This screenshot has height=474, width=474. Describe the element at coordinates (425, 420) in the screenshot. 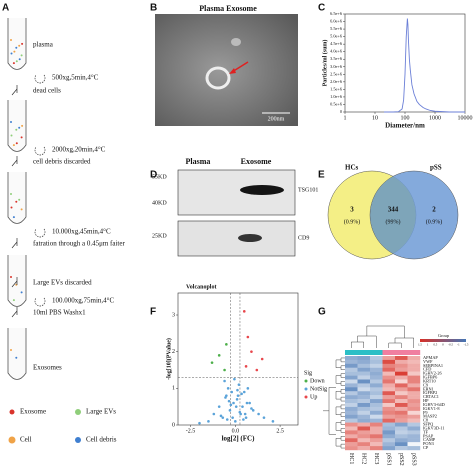

I see `row-label: C8` at that location.